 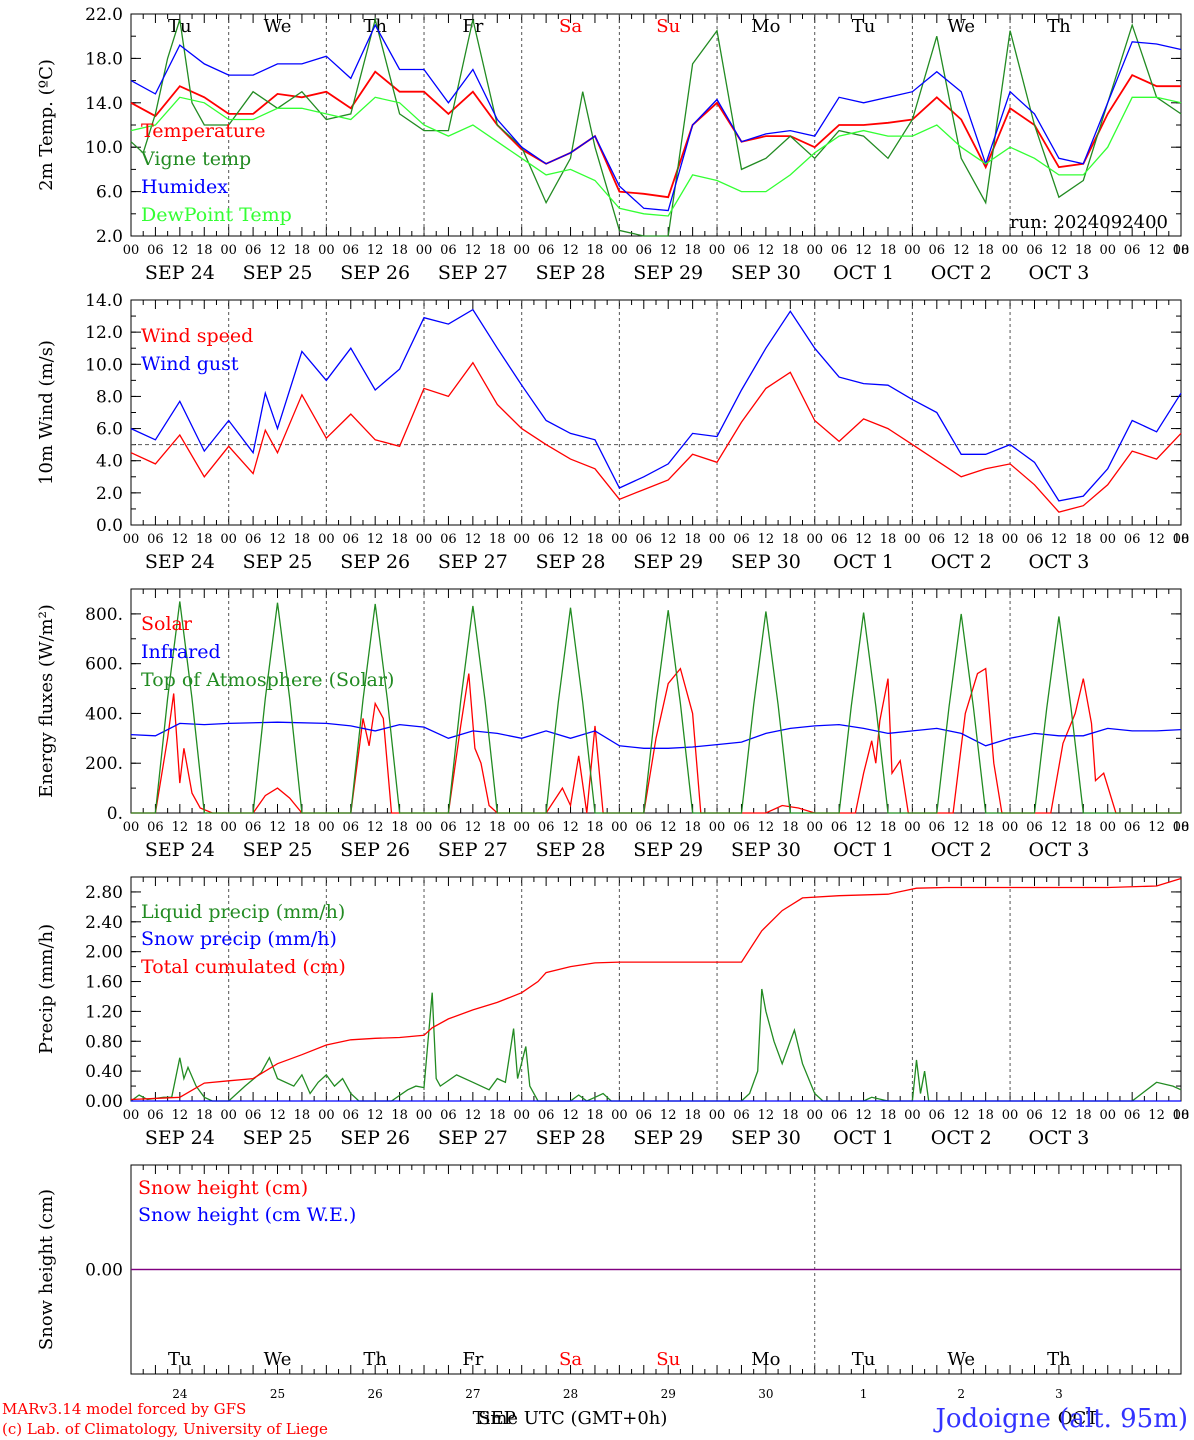 I want to click on legend-entry: Humidex, so click(x=184, y=187).